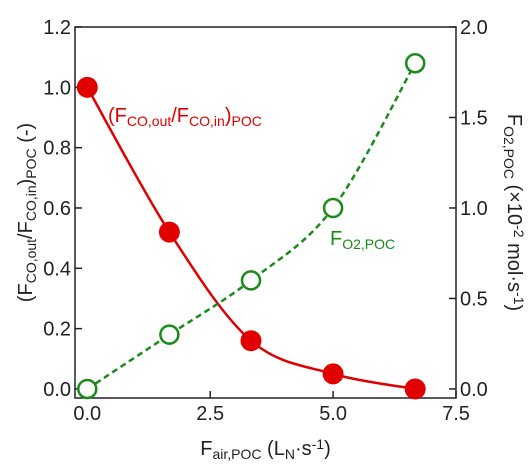 This screenshot has height=473, width=531. Describe the element at coordinates (236, 454) in the screenshot. I see `label-part: air,POC` at that location.